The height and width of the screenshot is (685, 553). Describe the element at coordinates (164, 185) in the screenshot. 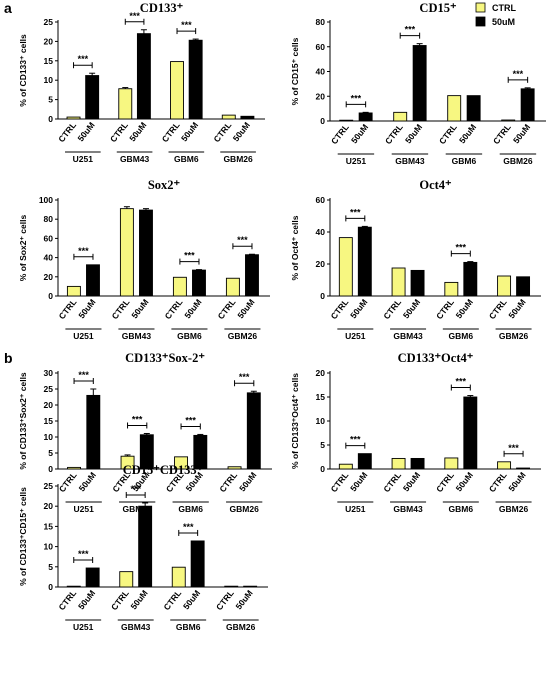

I see `chart-title: Sox2⁺` at that location.